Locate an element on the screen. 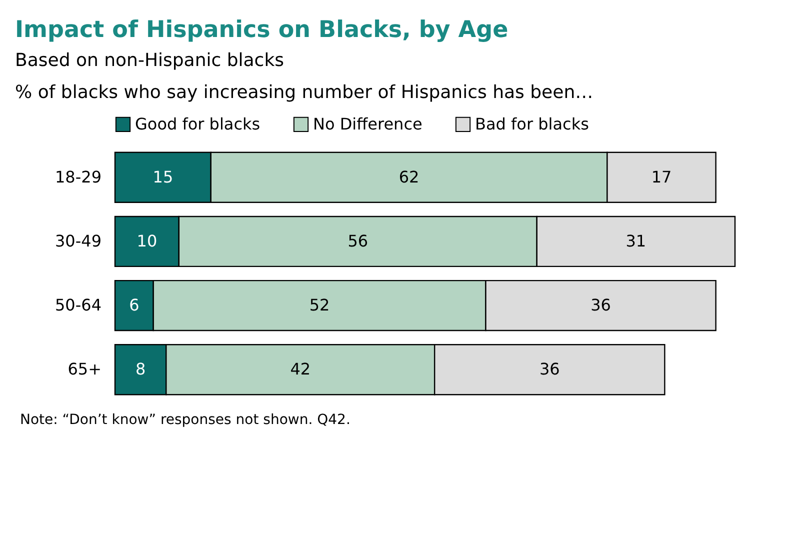 This screenshot has width=789, height=545. data-label: 31 is located at coordinates (636, 240).